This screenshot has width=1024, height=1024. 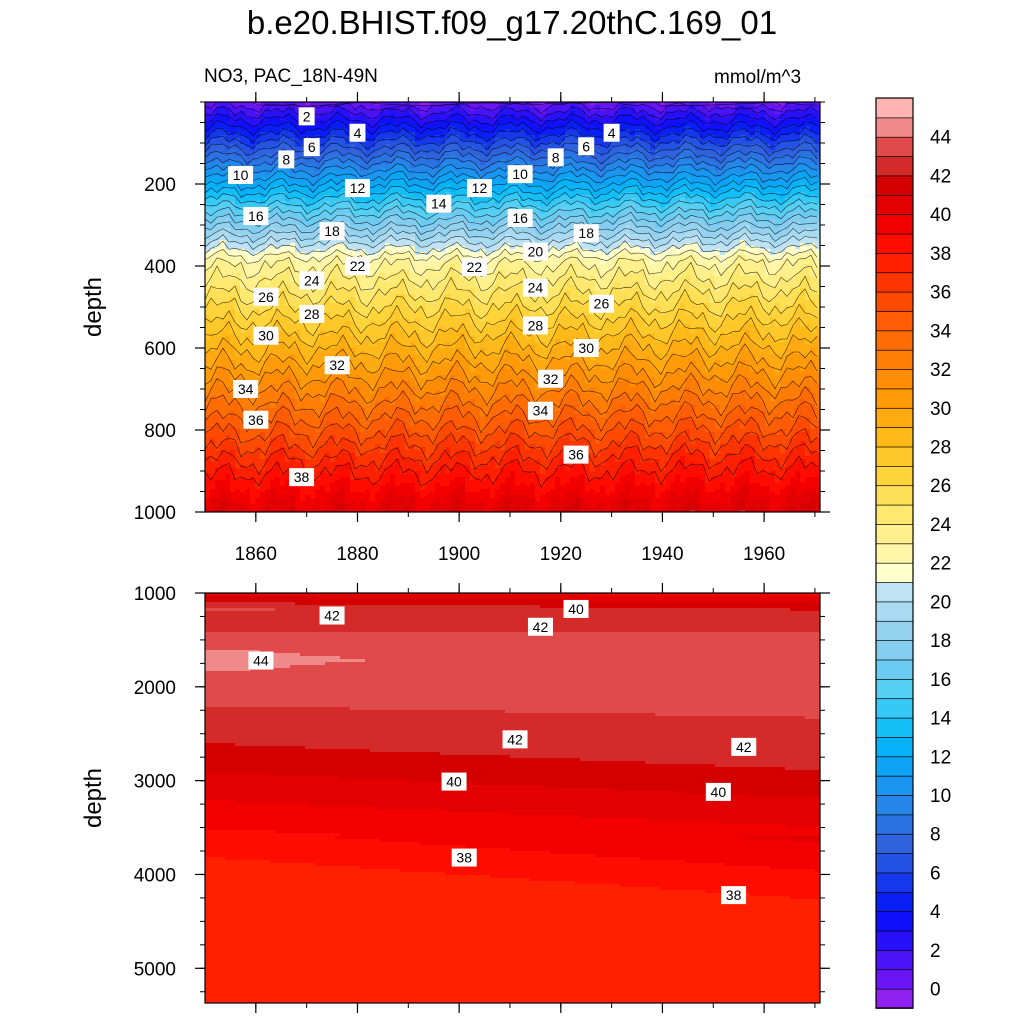 I want to click on lower-y-tick-label: 1000, so click(x=155, y=594).